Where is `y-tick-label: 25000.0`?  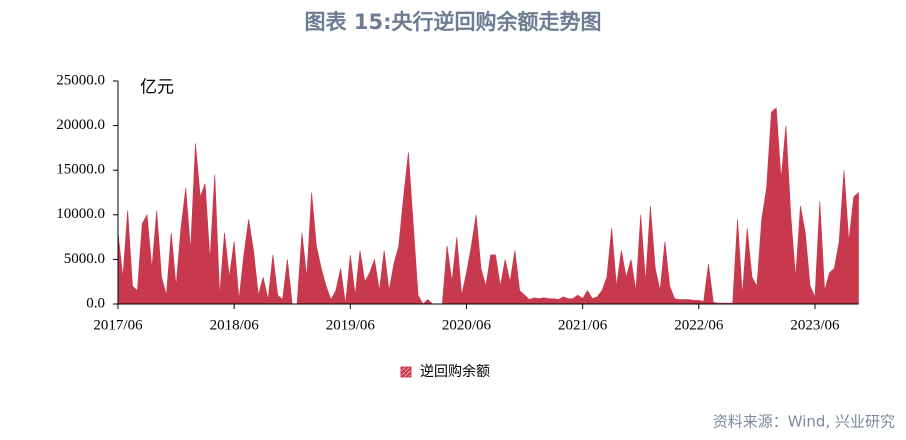
y-tick-label: 25000.0 is located at coordinates (80, 80).